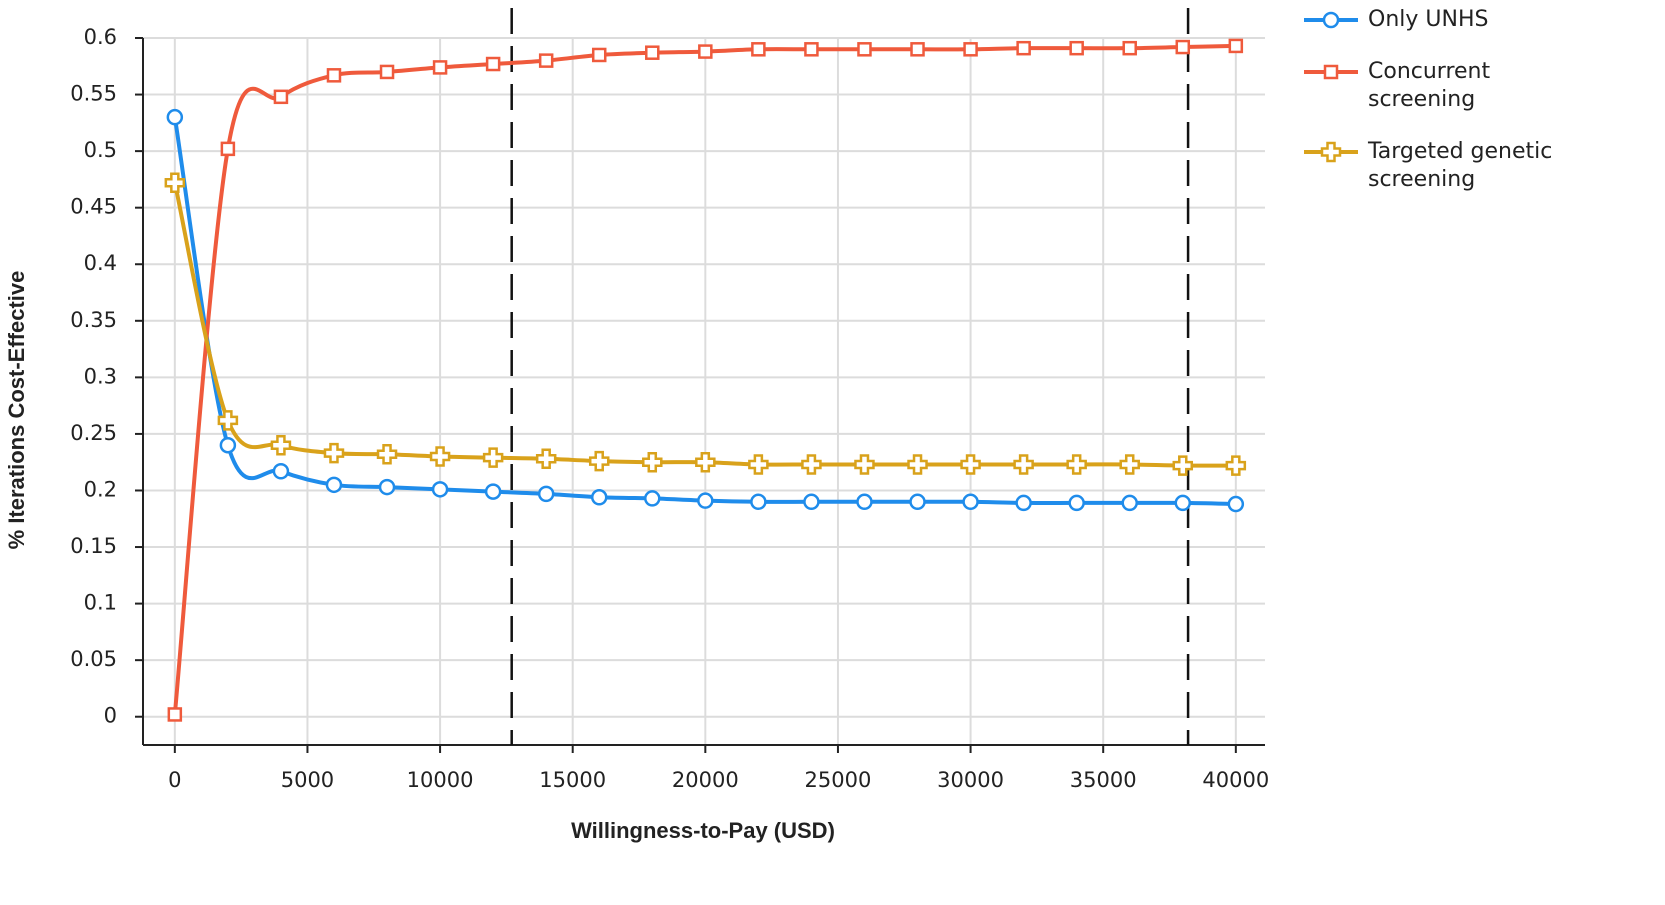  Describe the element at coordinates (100, 150) in the screenshot. I see `y-tick-label: 0.5` at that location.